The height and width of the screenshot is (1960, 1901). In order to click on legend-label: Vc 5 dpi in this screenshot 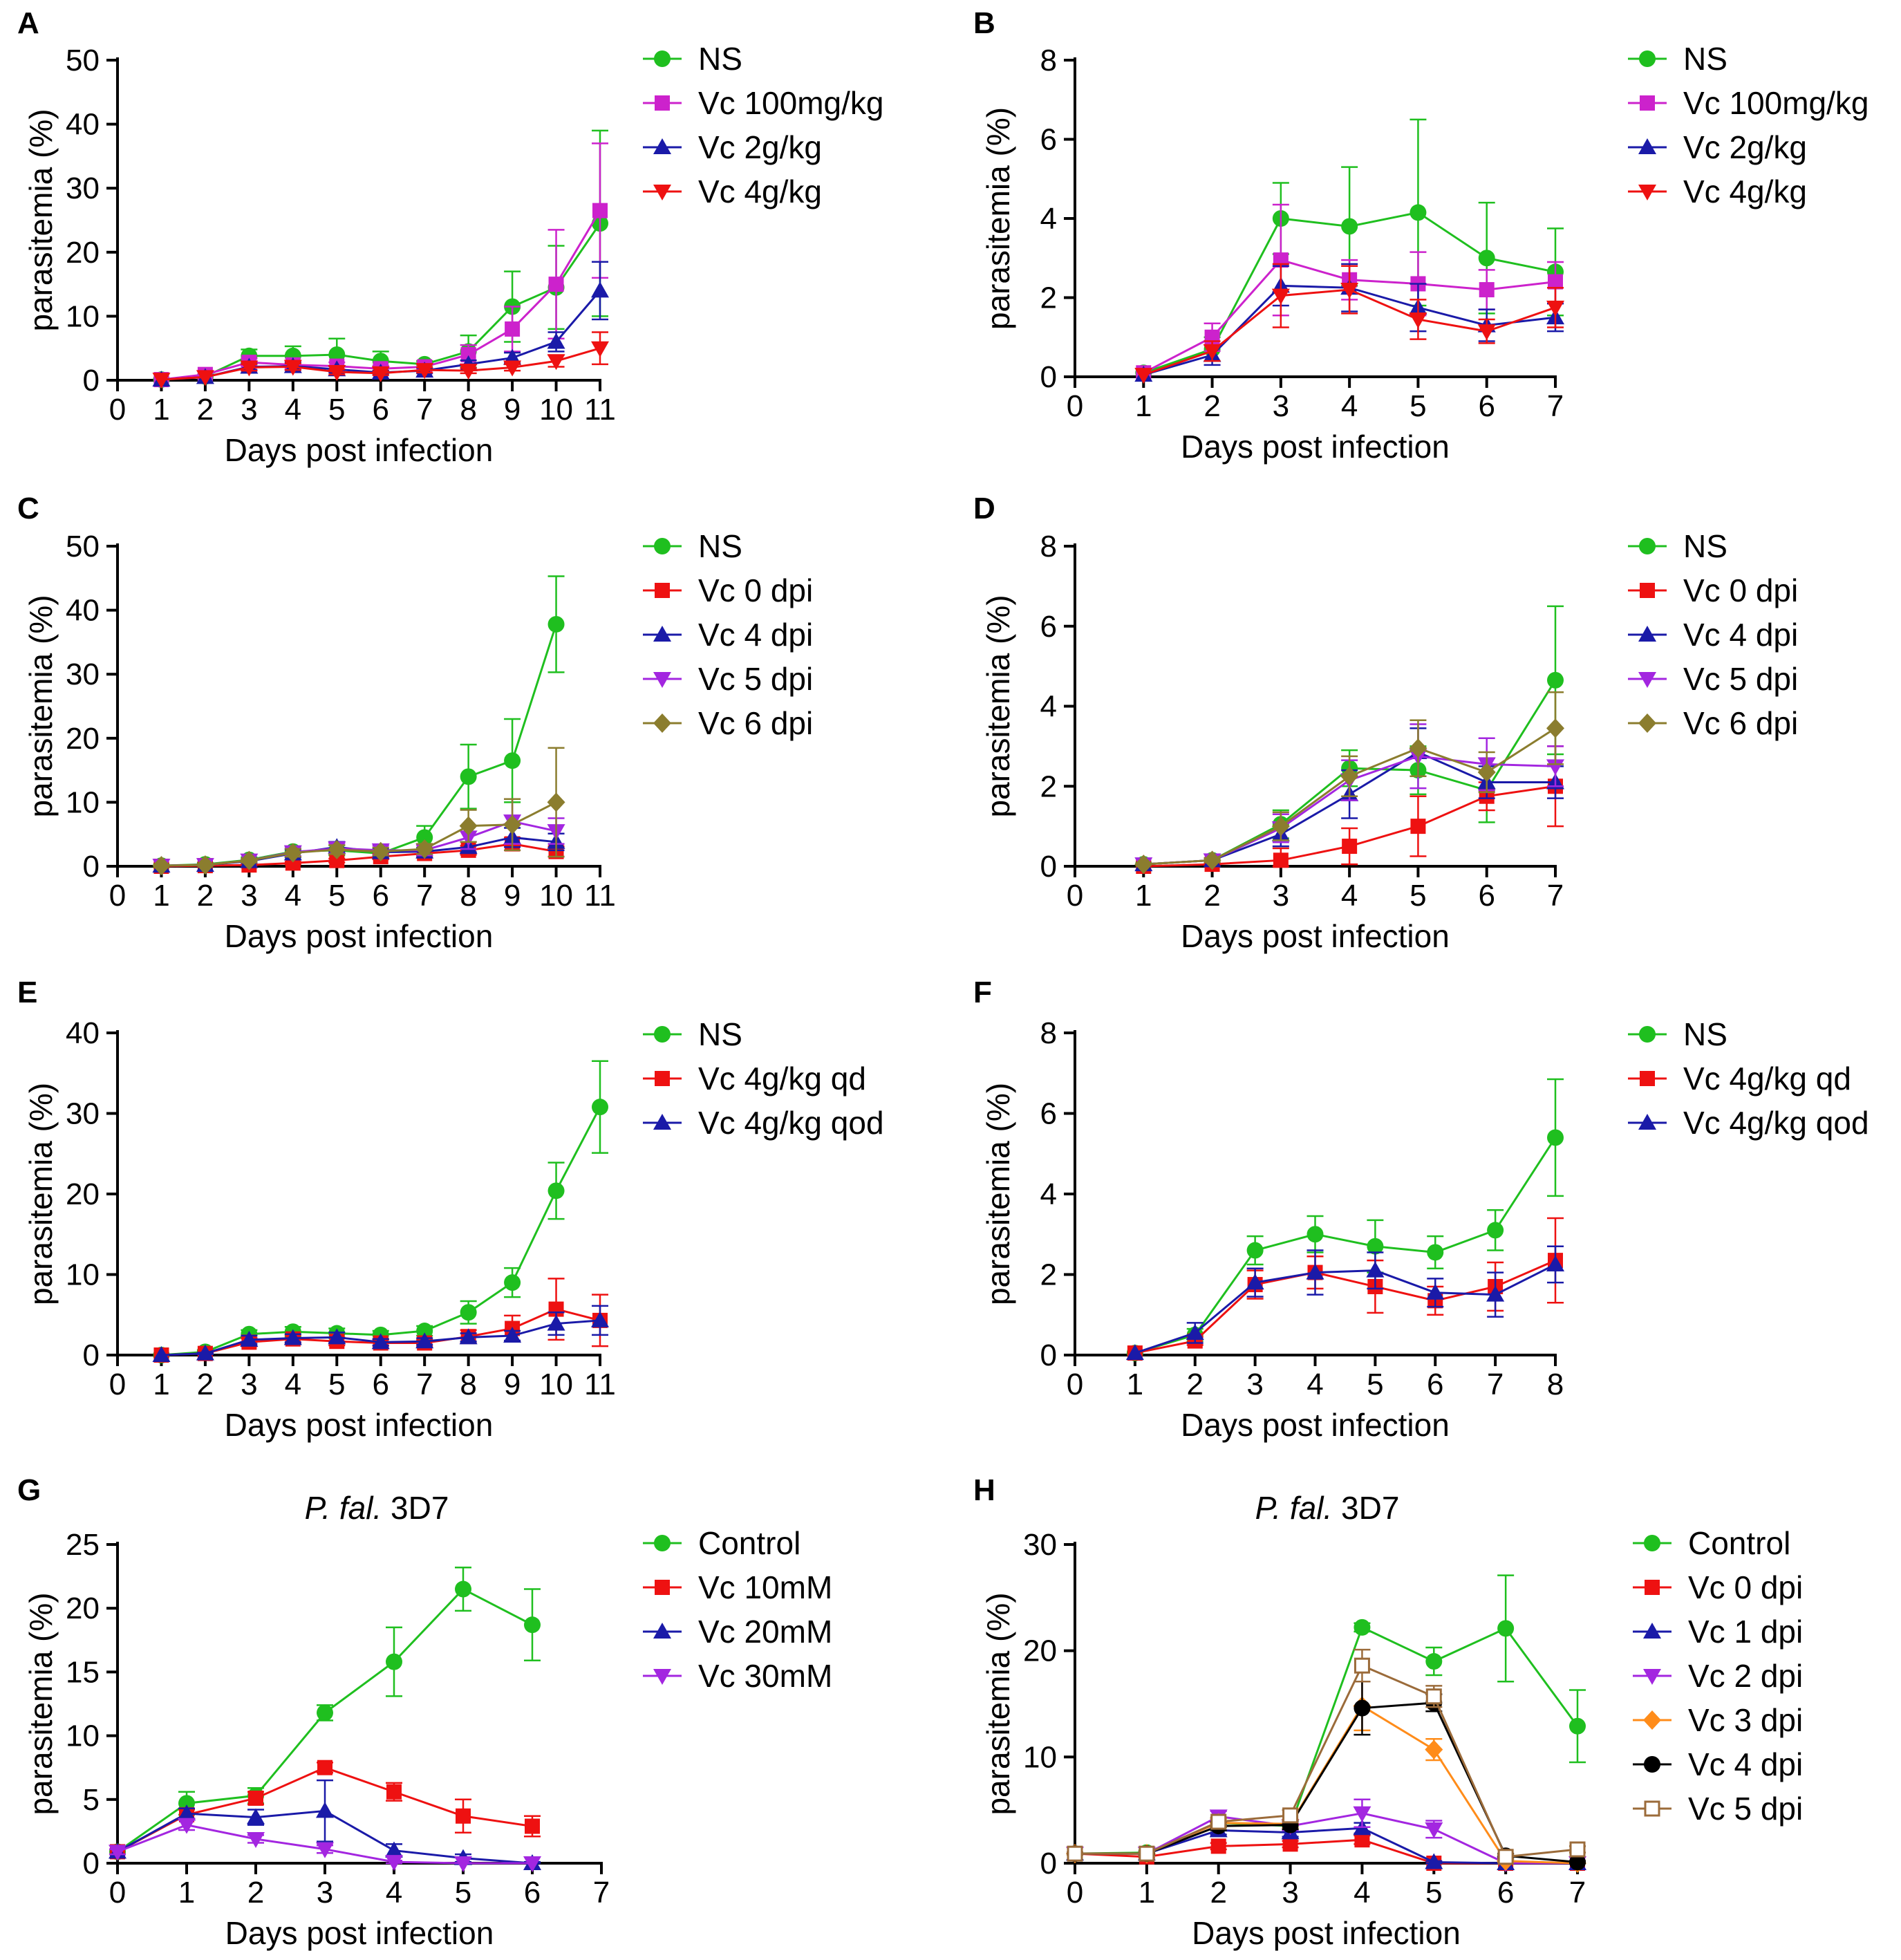, I will do `click(1745, 1809)`.